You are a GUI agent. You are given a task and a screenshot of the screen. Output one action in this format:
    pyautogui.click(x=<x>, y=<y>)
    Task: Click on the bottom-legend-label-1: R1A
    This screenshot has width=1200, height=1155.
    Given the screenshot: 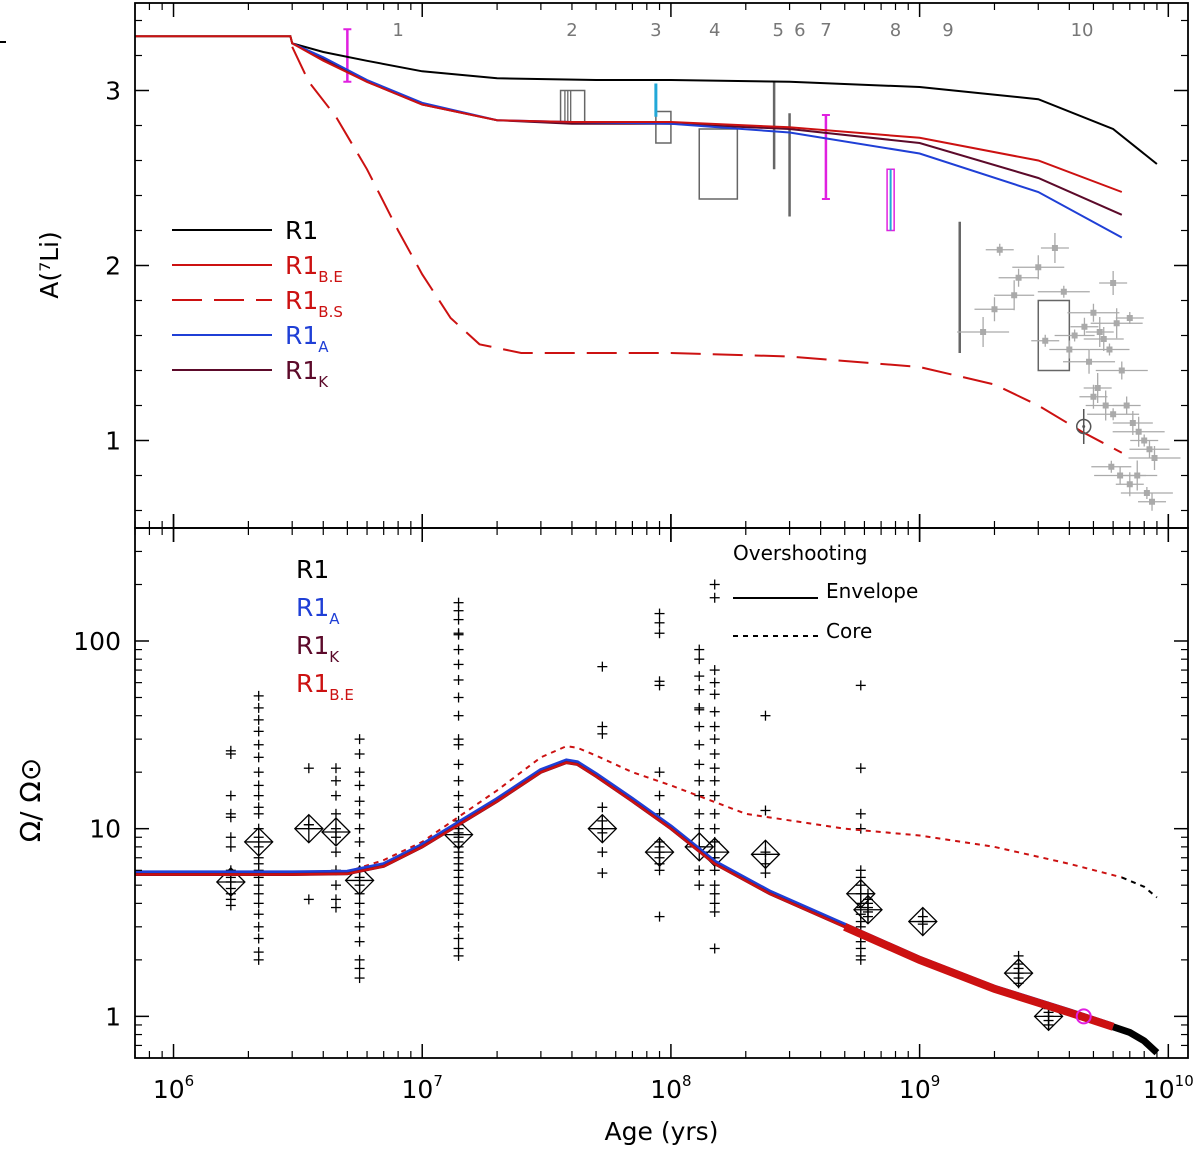 What is the action you would take?
    pyautogui.click(x=318, y=610)
    